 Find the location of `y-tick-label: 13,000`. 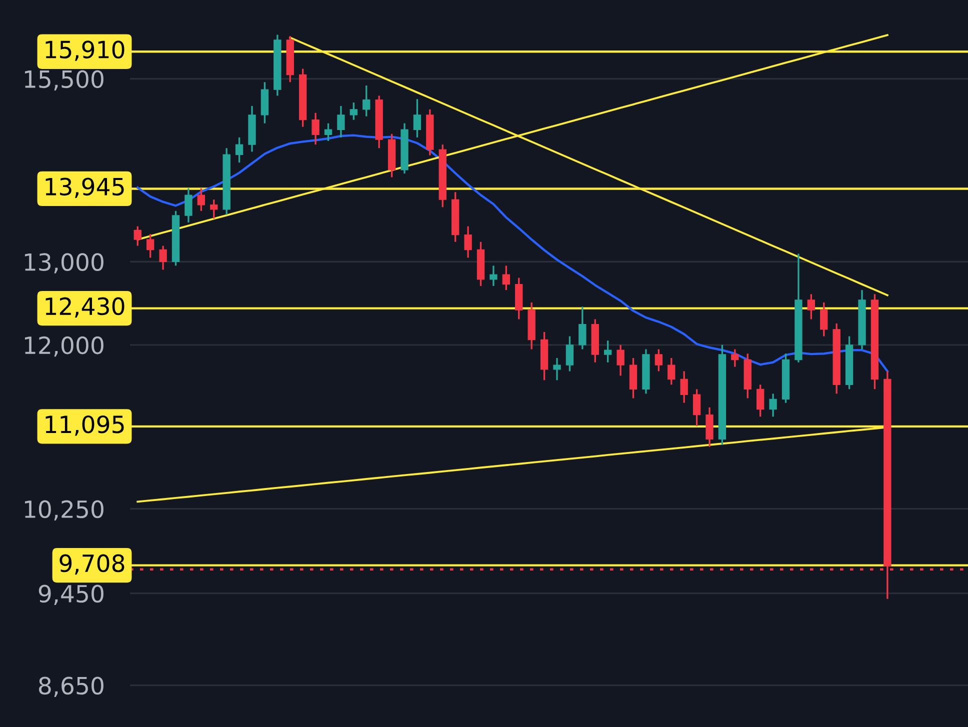

y-tick-label: 13,000 is located at coordinates (64, 263).